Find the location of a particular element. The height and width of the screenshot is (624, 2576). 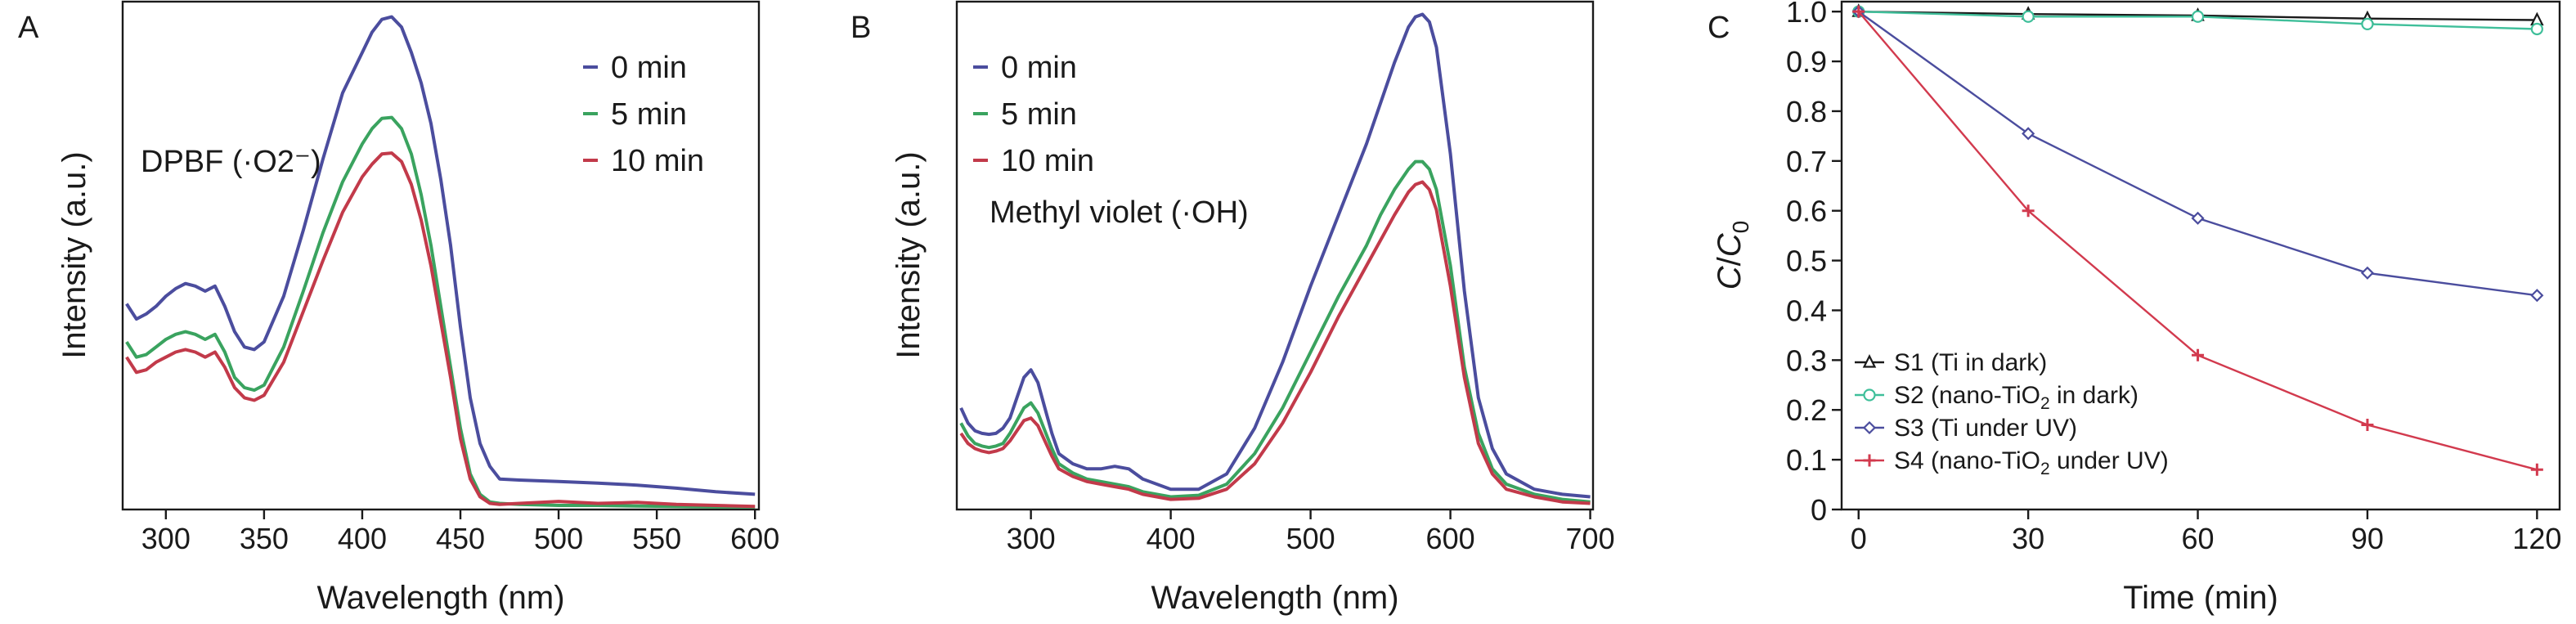

panel-c-x-tick-label: 30 is located at coordinates (2028, 539).